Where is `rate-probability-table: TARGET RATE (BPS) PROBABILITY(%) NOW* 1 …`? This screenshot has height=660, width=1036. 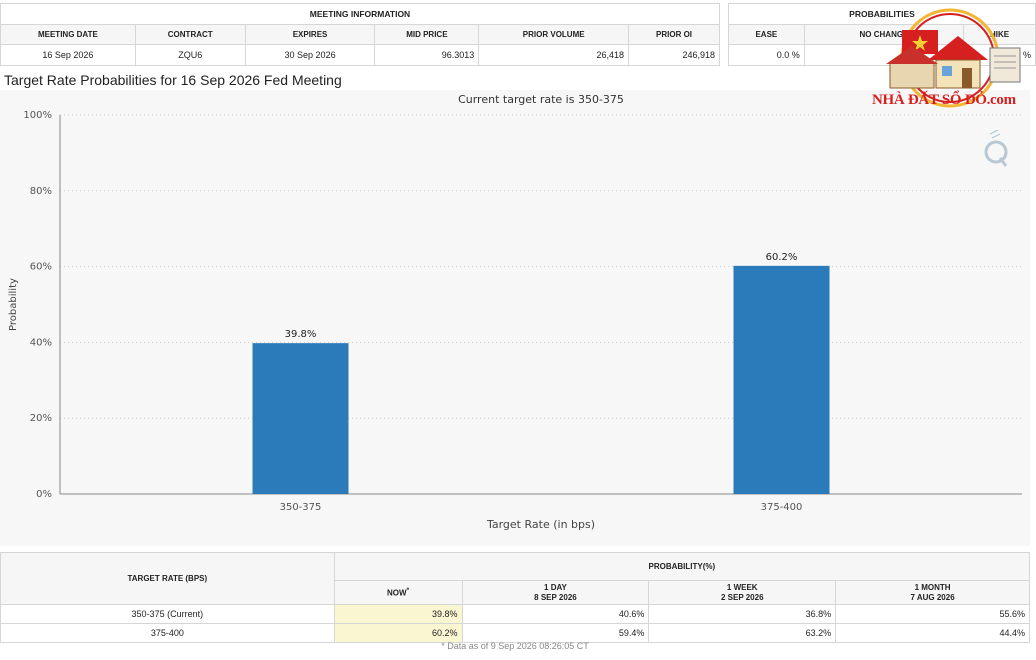 rate-probability-table: TARGET RATE (BPS) PROBABILITY(%) NOW* 1 … is located at coordinates (515, 597).